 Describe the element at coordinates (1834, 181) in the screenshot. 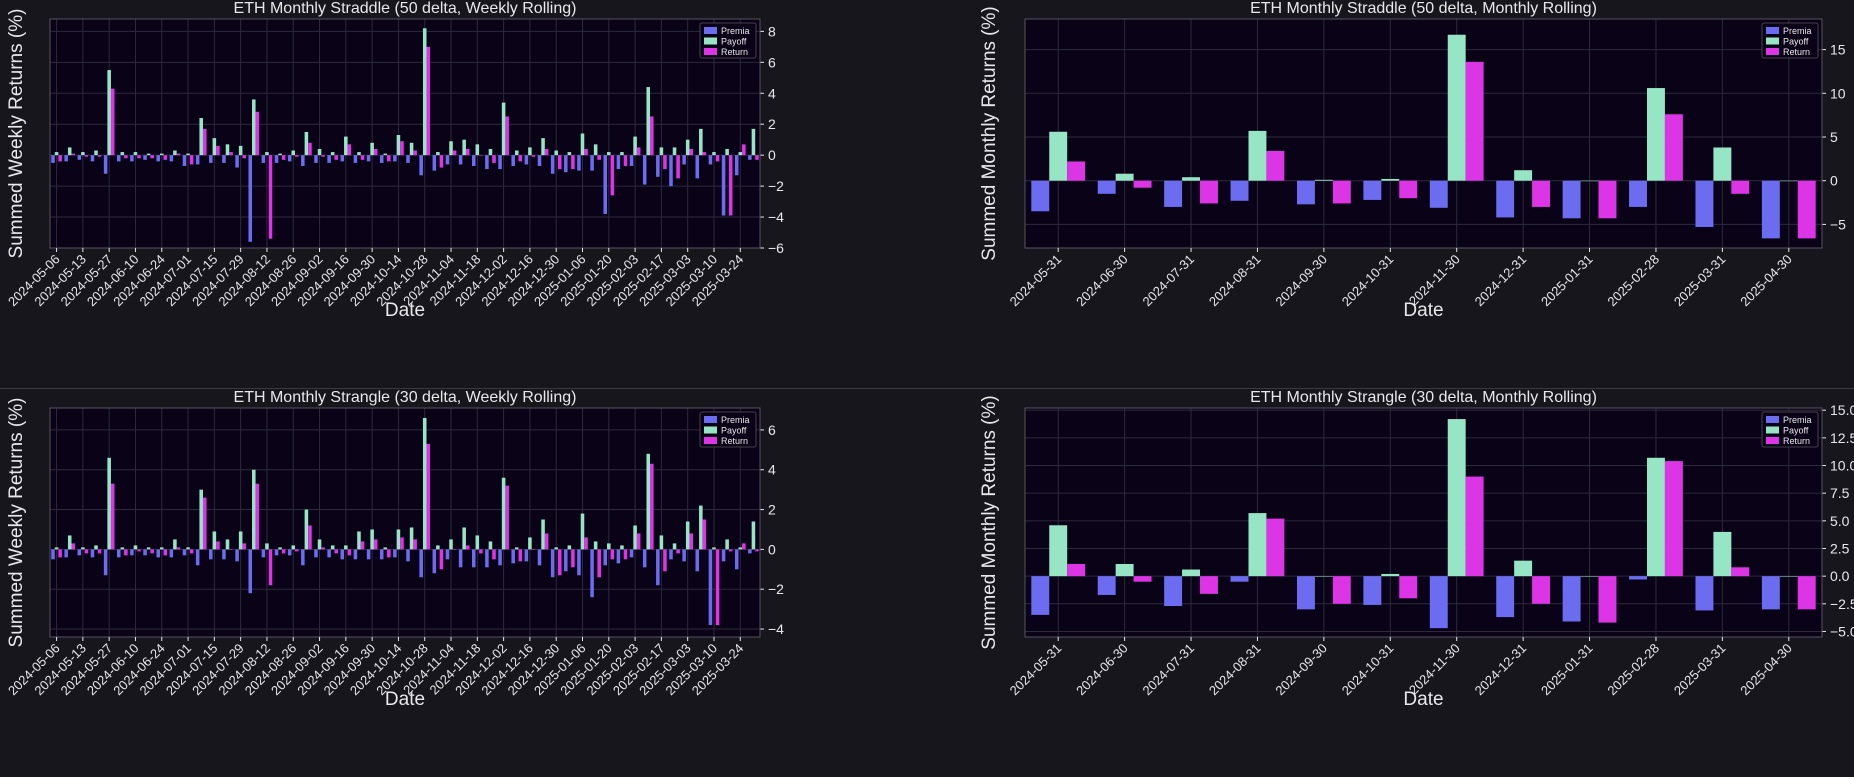

I see `y-tick-label: 0` at that location.